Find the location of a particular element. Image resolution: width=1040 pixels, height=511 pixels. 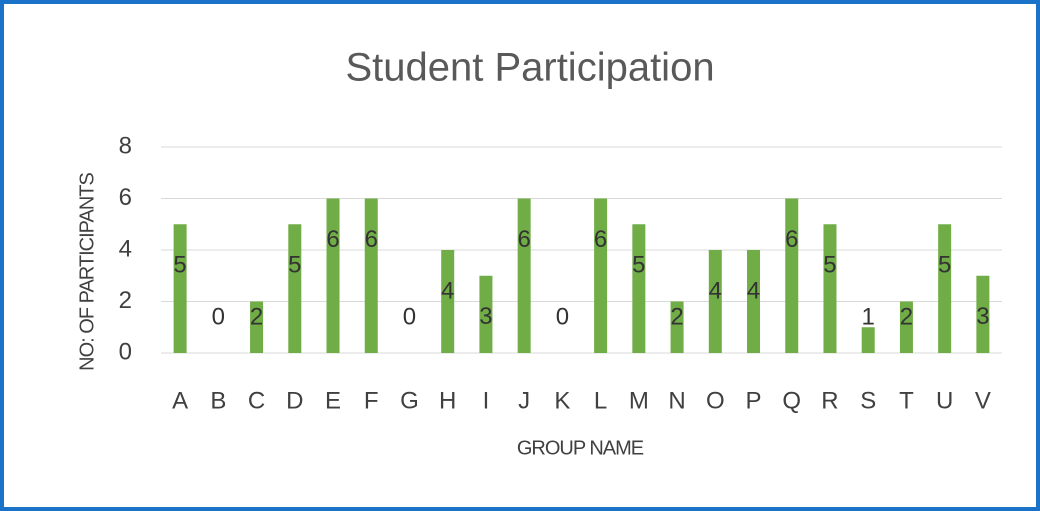

x-tick-label: T is located at coordinates (906, 400).